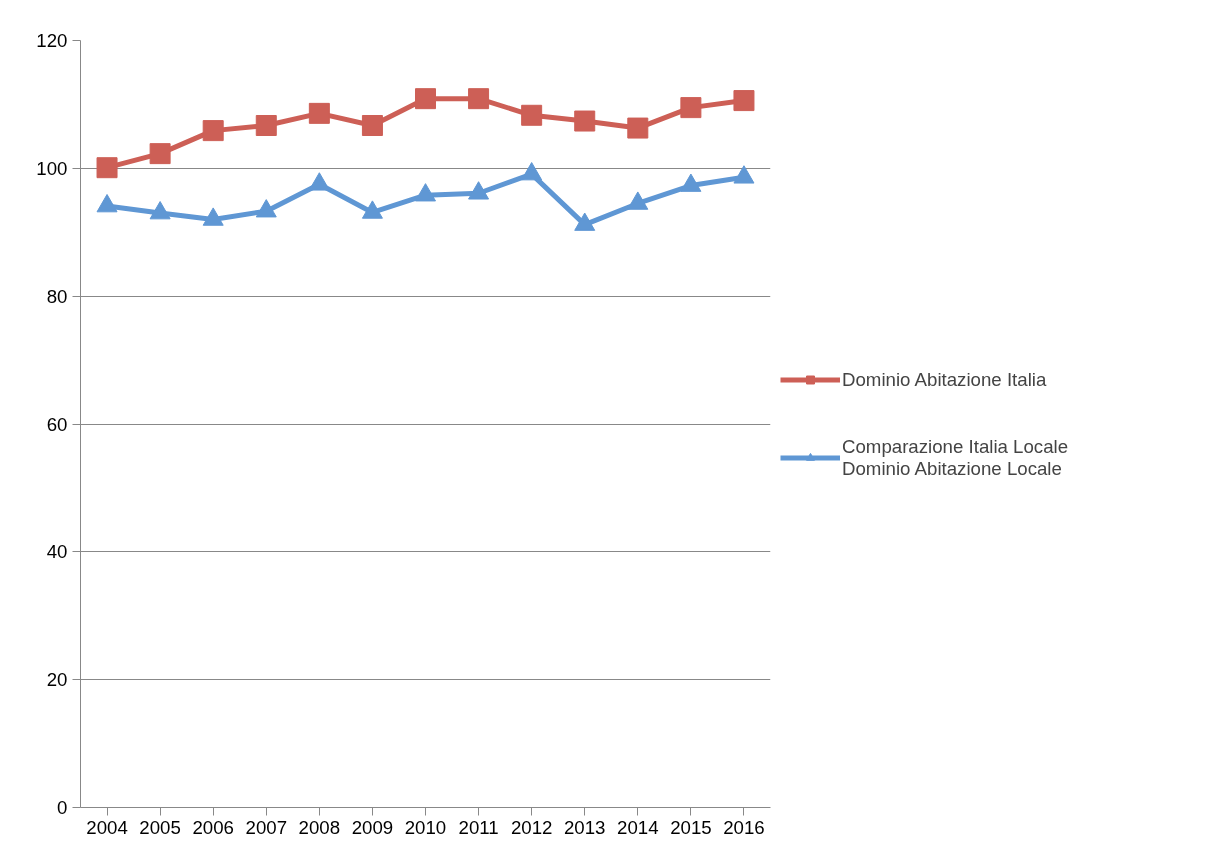 The image size is (1205, 868). I want to click on x-tick-label: 2009, so click(372, 827).